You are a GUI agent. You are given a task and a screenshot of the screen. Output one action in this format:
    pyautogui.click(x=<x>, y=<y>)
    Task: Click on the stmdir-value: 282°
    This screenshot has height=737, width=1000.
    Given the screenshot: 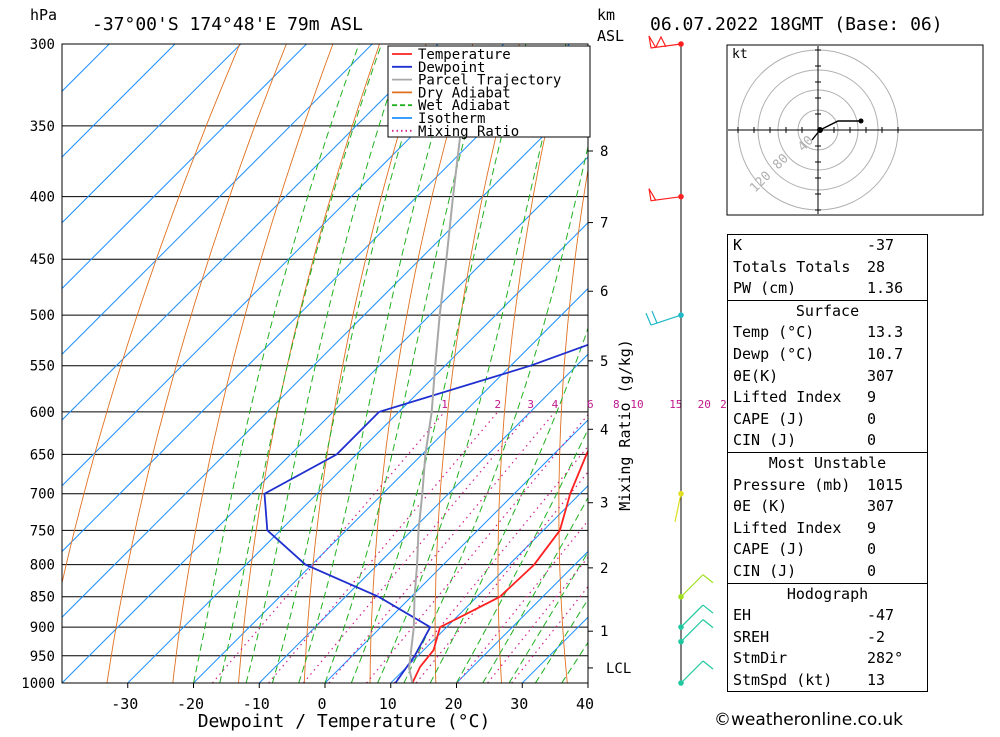 What is the action you would take?
    pyautogui.click(x=894, y=659)
    